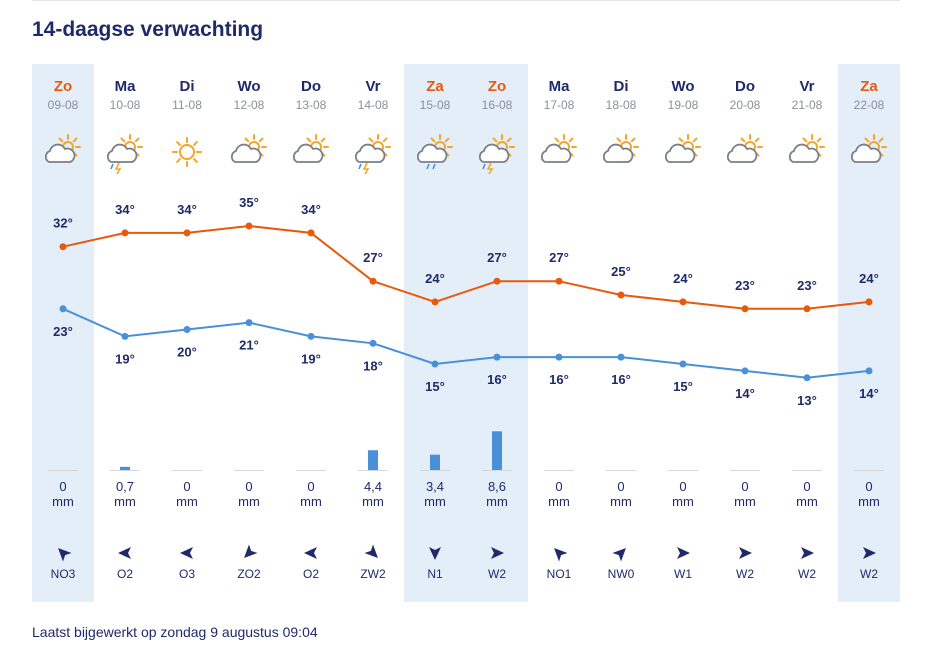  What do you see at coordinates (249, 105) in the screenshot?
I see `day-date: 12-08` at bounding box center [249, 105].